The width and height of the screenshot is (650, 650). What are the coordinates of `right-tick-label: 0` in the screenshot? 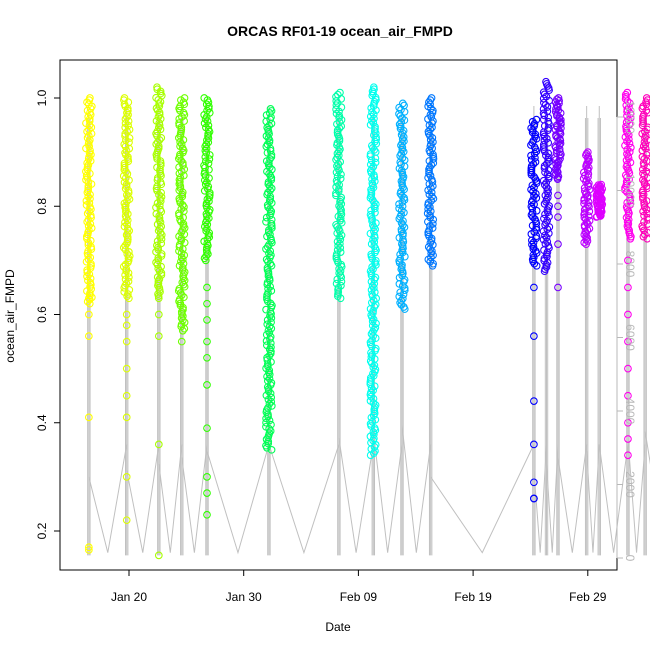 It's located at (630, 558).